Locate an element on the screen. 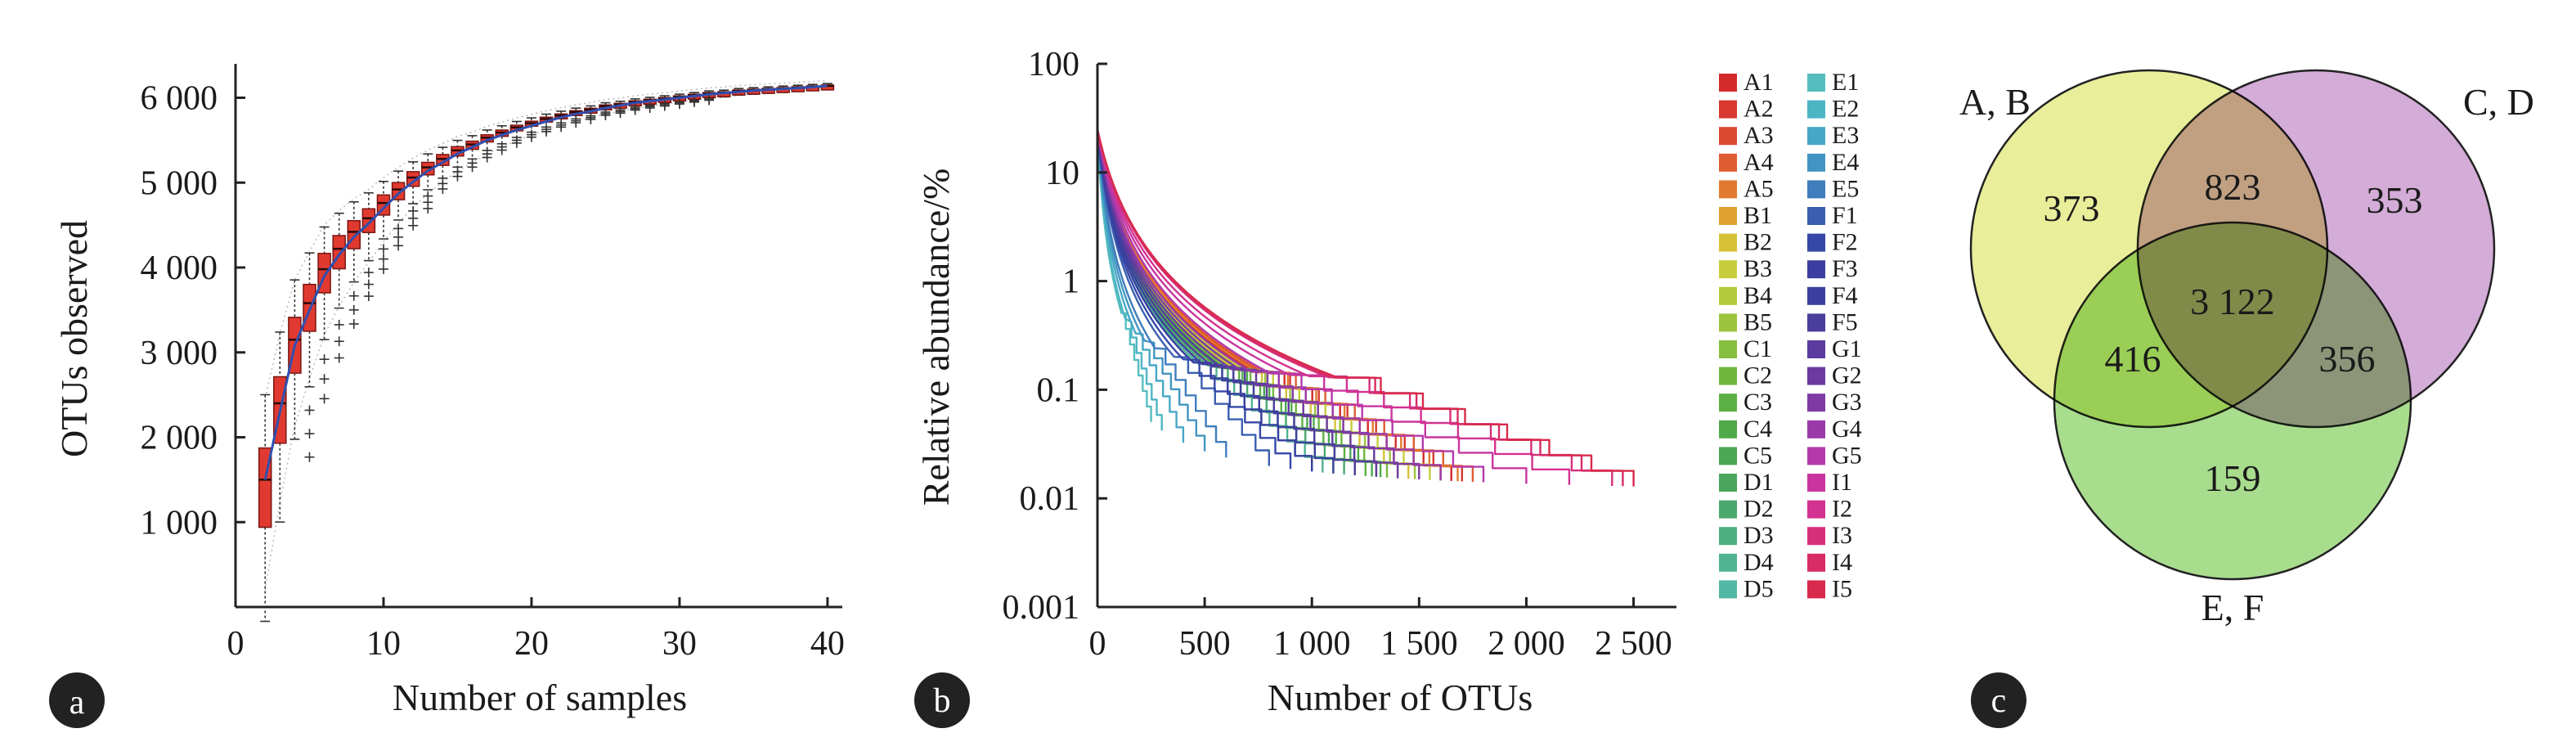 The height and width of the screenshot is (733, 2576). legend-label: I5 is located at coordinates (1842, 588).